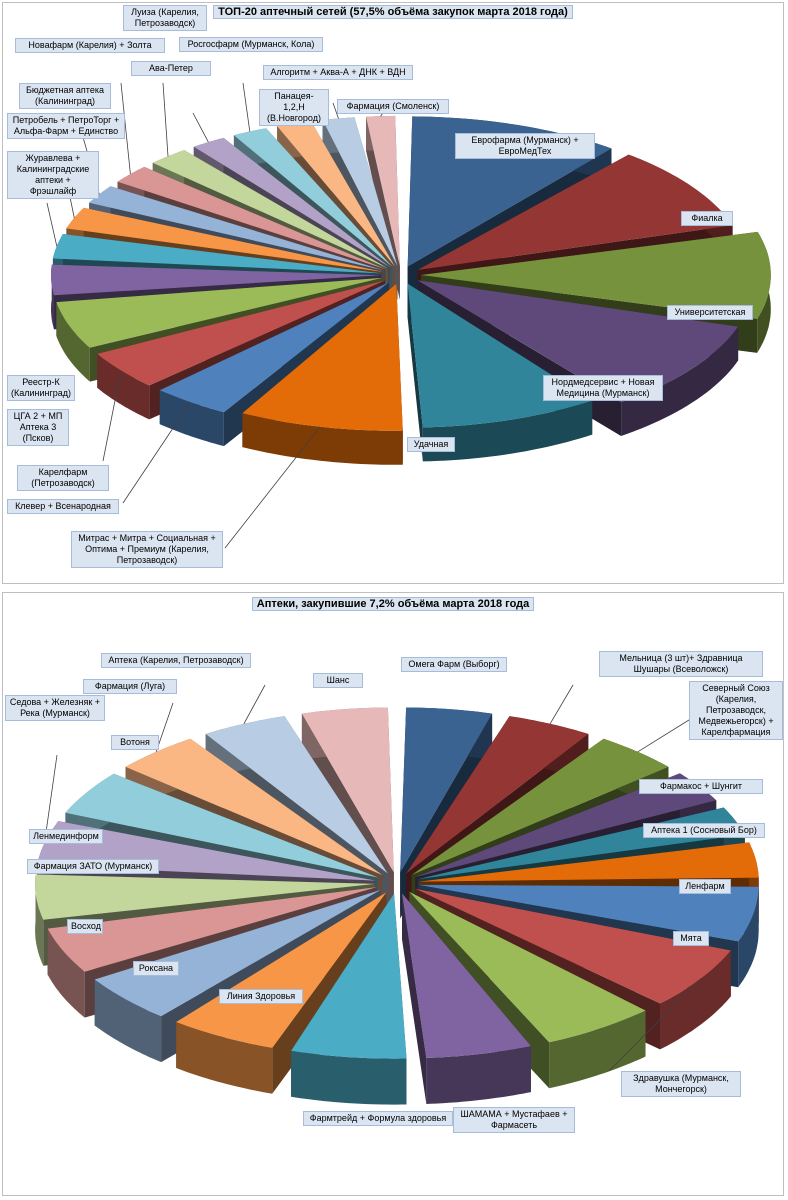  What do you see at coordinates (514, 1120) in the screenshot?
I see `data-label: ШАМАМА + Мустафаев + Фармасеть` at bounding box center [514, 1120].